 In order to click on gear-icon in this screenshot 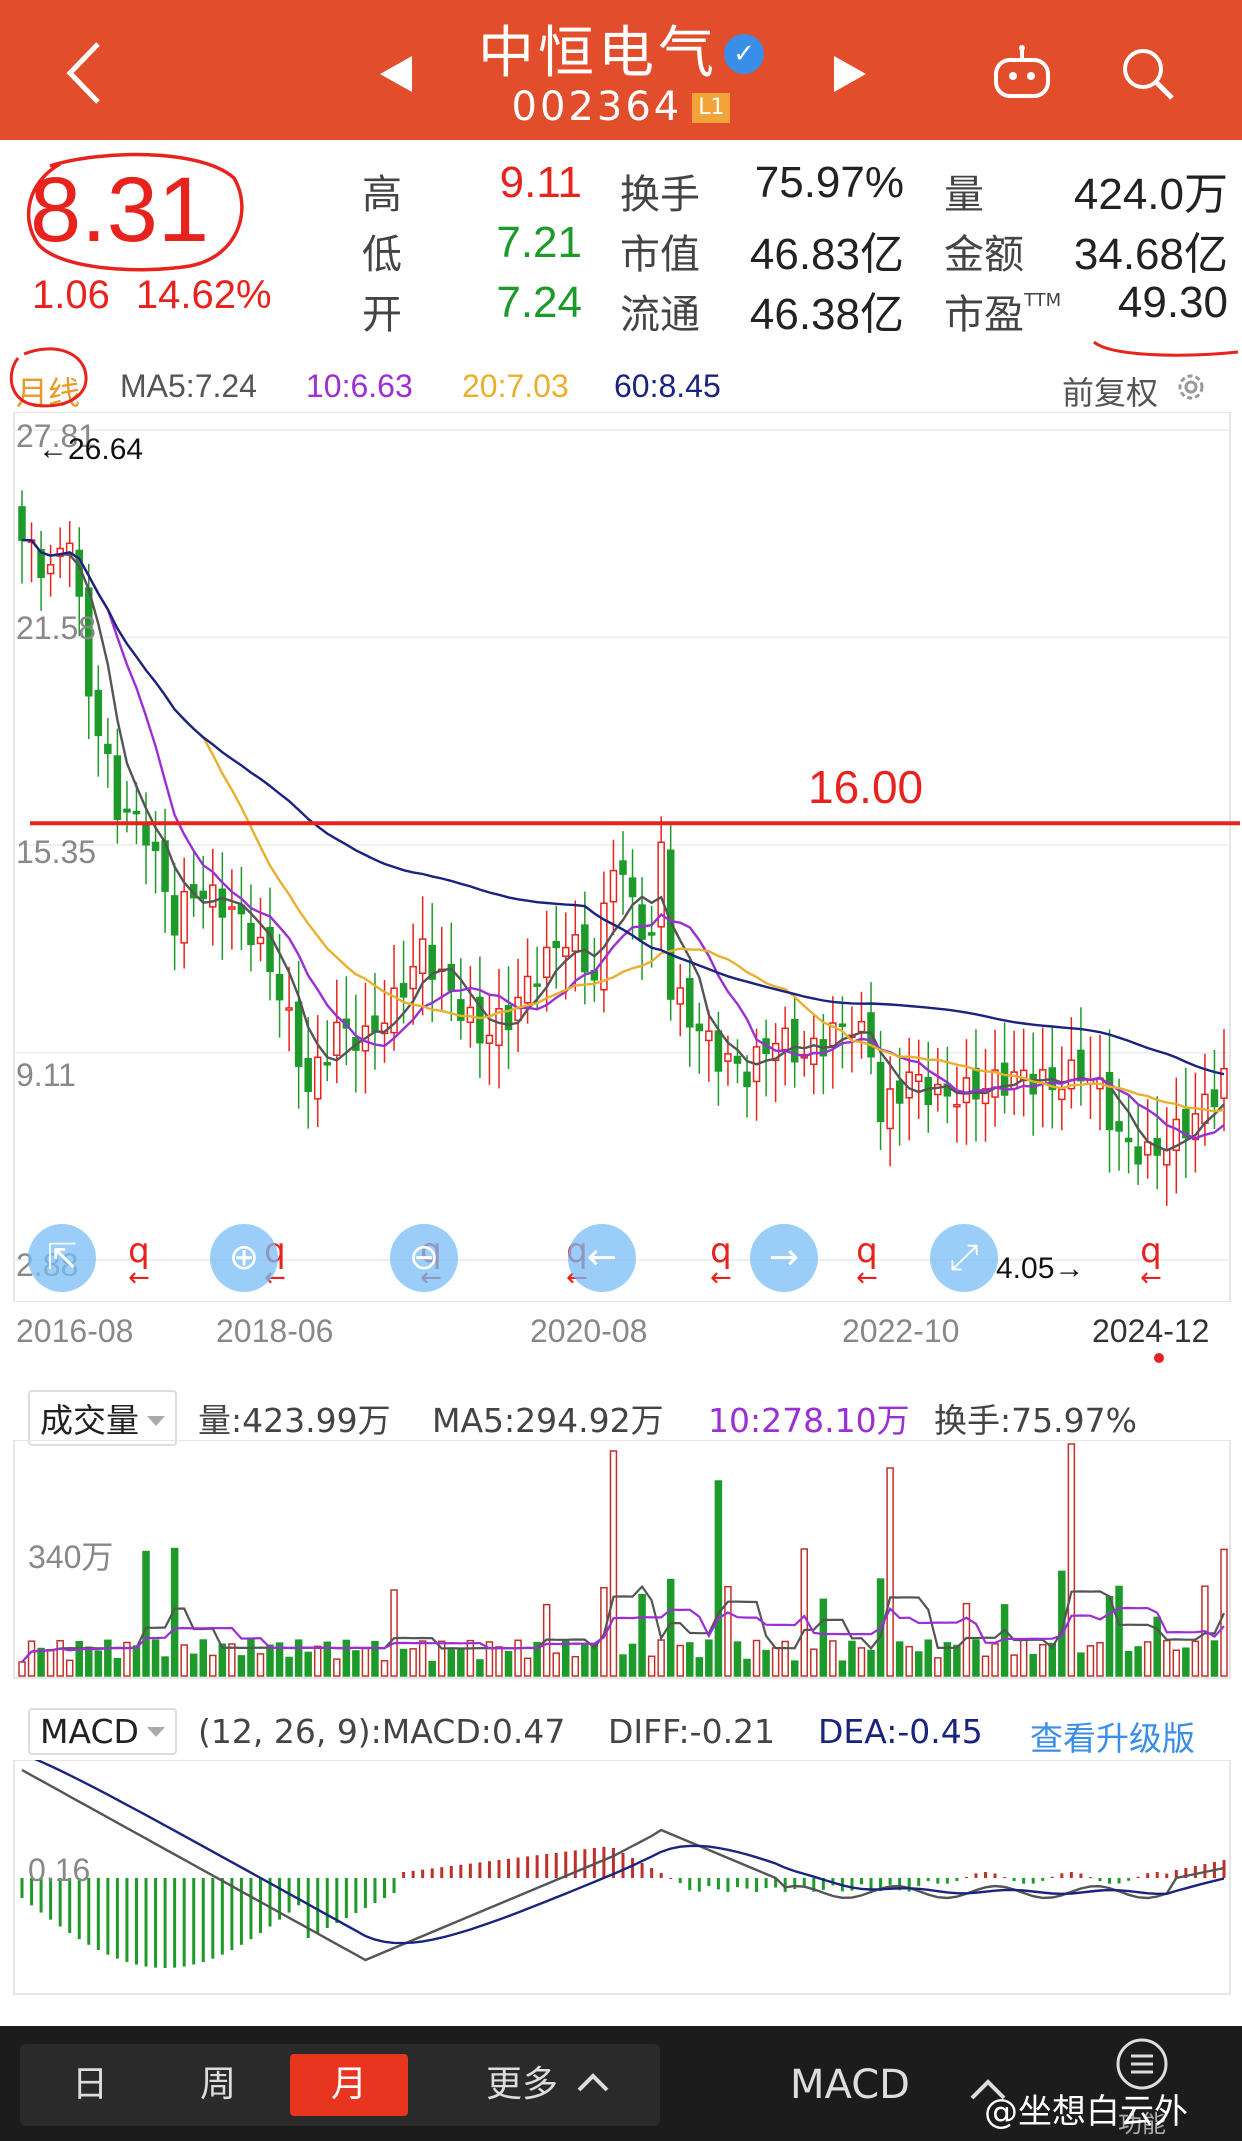, I will do `click(1191, 387)`.